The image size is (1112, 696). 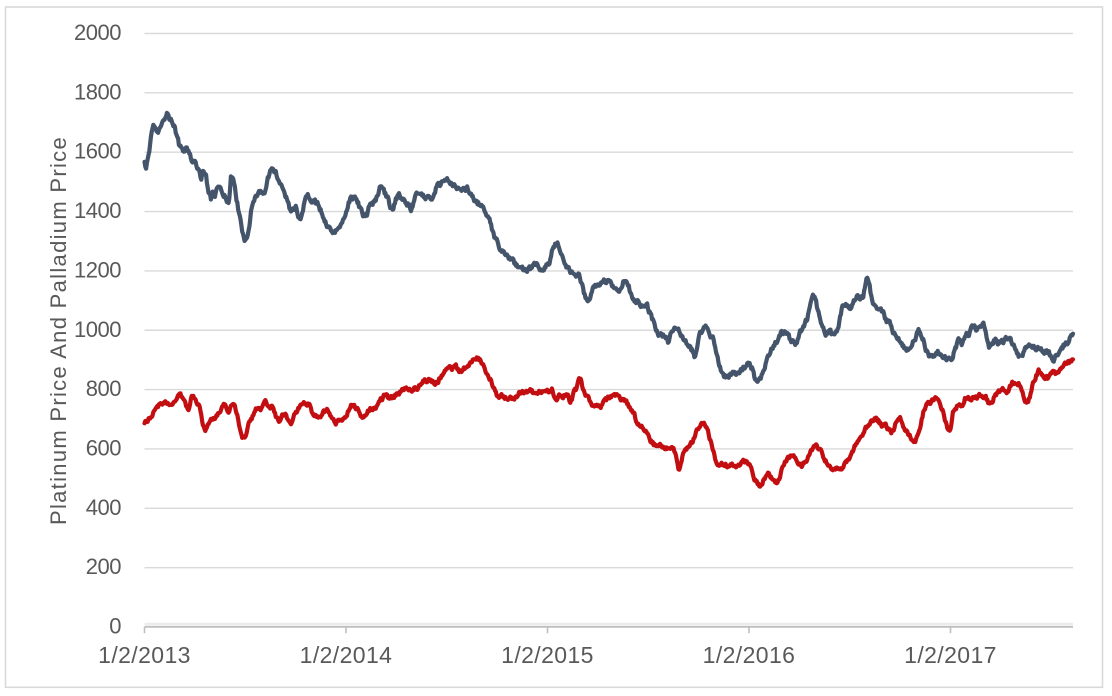 I want to click on svg-text: 1200, so click(x=97, y=269).